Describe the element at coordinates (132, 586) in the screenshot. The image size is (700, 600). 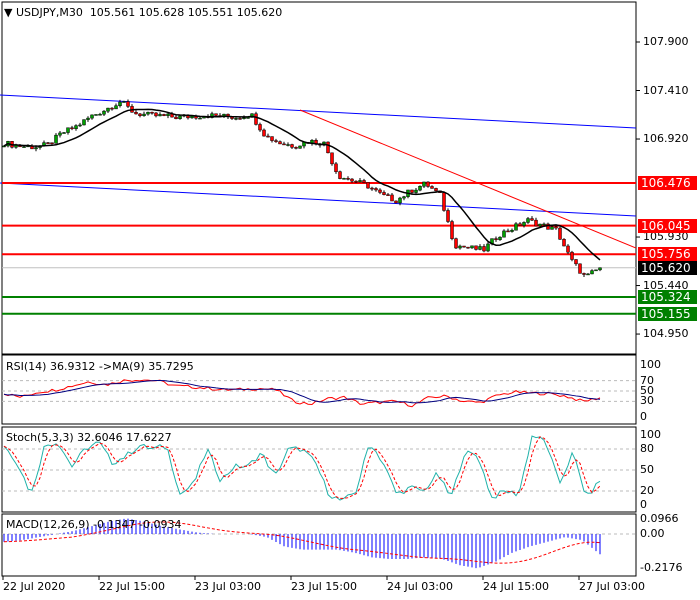
I see `time-label: 22 Jul 15:00` at that location.